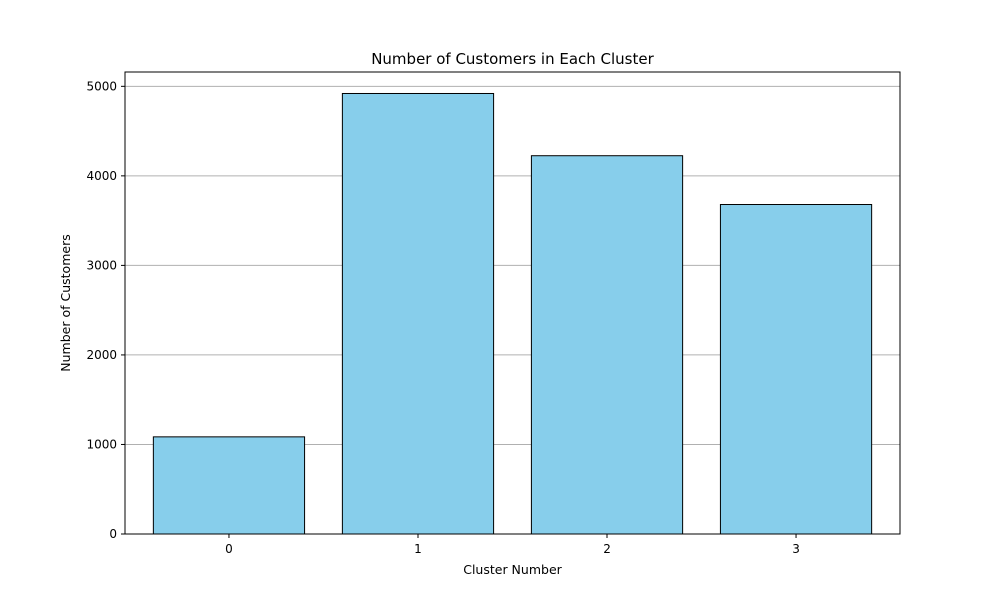 The image size is (1000, 604). What do you see at coordinates (512, 569) in the screenshot?
I see `x-axis-label: Cluster Number` at bounding box center [512, 569].